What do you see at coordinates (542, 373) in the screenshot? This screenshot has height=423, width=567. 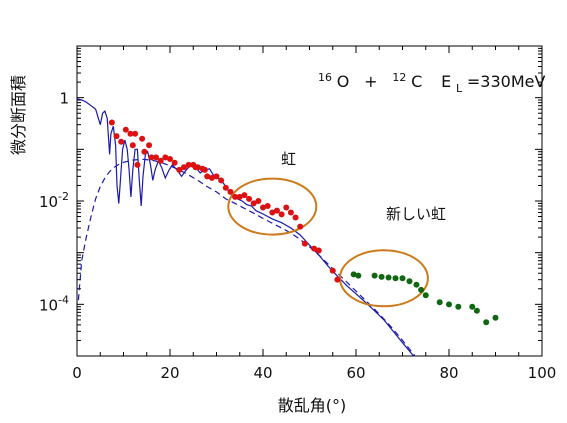 I see `x-tick-label: 100` at bounding box center [542, 373].